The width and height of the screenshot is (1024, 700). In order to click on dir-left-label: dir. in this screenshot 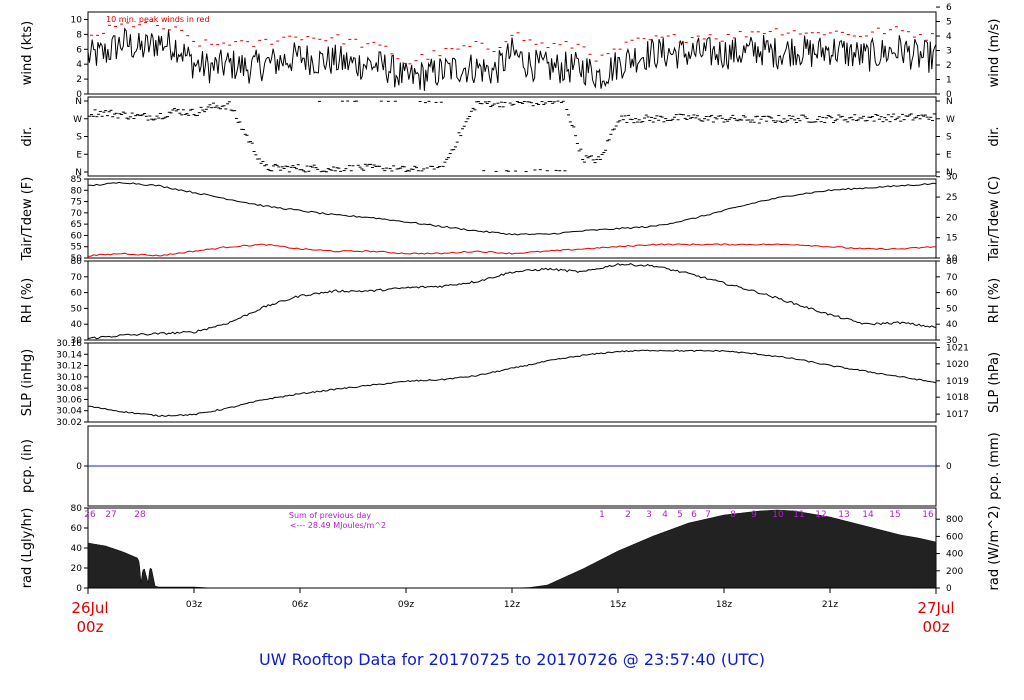, I will do `click(27, 136)`.